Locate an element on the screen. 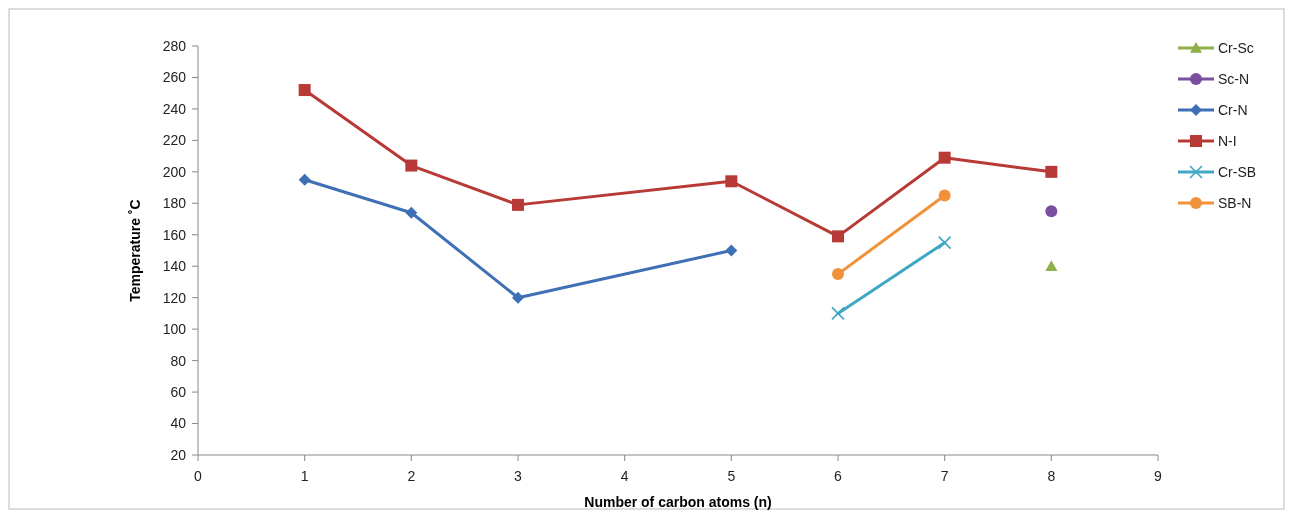  y-axis-title: Temperature ˚C is located at coordinates (135, 250).